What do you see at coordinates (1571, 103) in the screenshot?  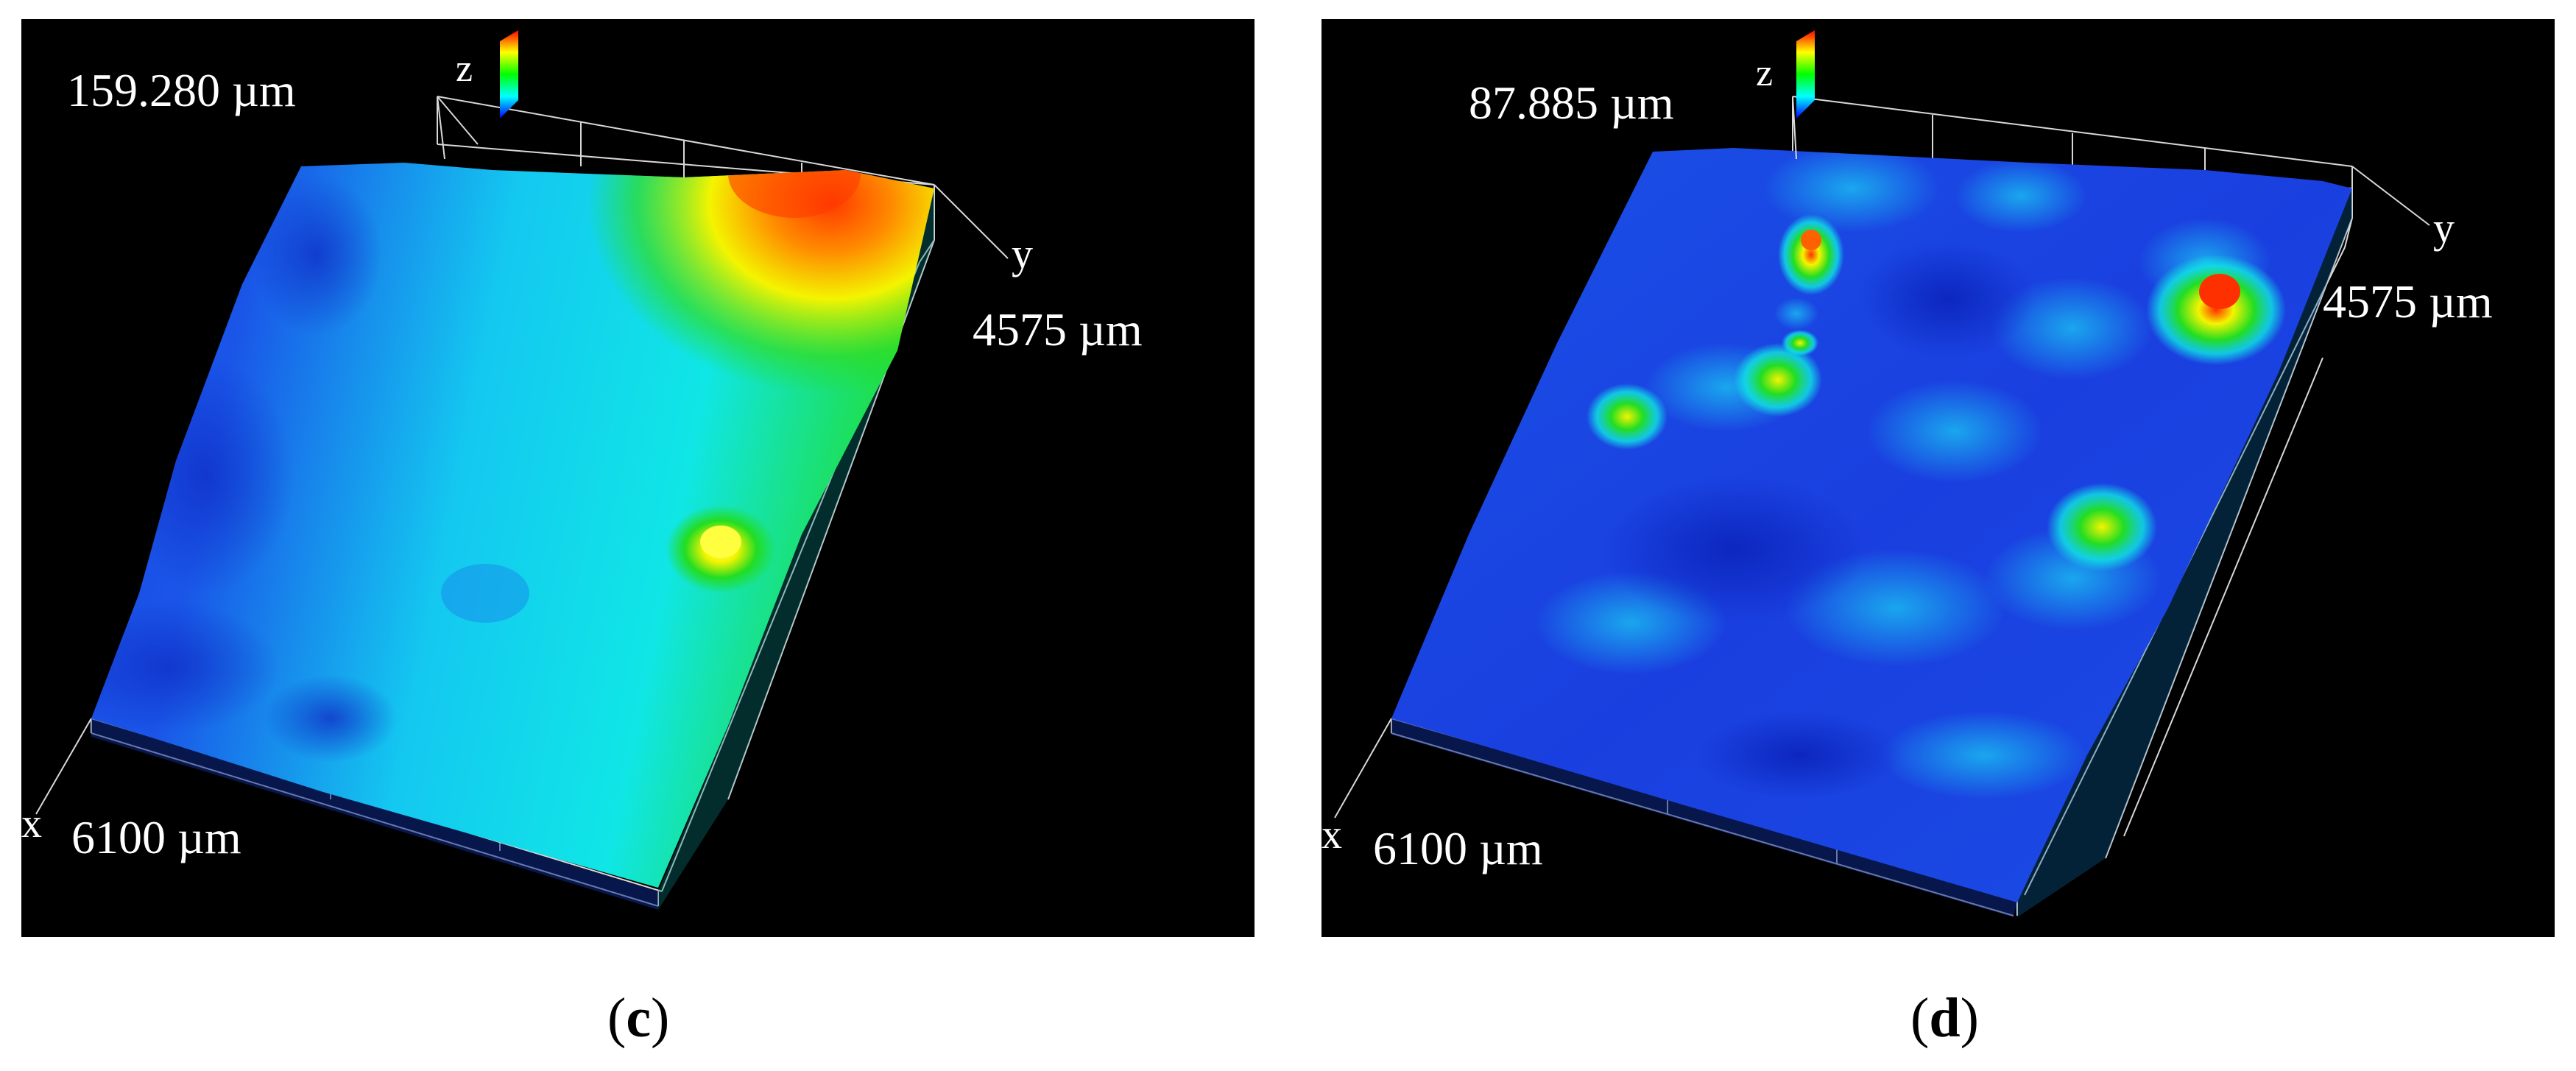 I see `z-max-label-d: 87.885 µm` at bounding box center [1571, 103].